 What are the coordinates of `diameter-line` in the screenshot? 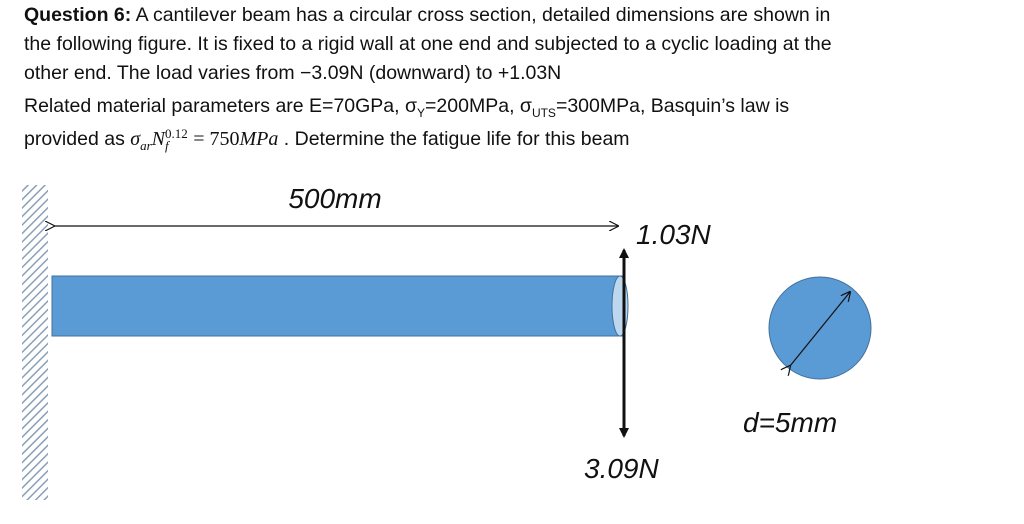 It's located at (820, 329).